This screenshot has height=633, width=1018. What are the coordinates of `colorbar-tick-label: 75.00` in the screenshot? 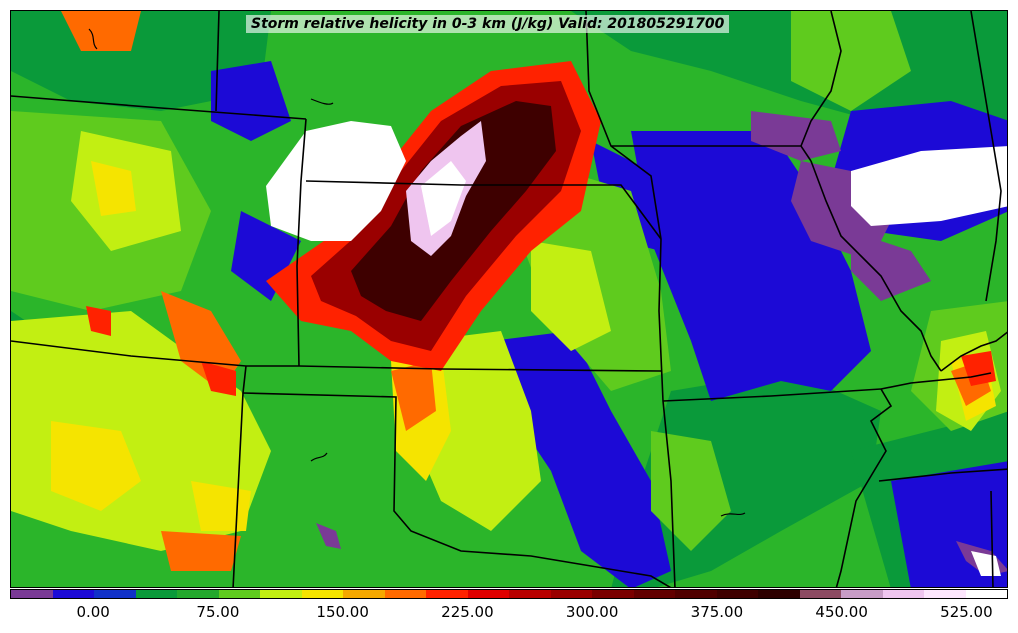 It's located at (218, 612).